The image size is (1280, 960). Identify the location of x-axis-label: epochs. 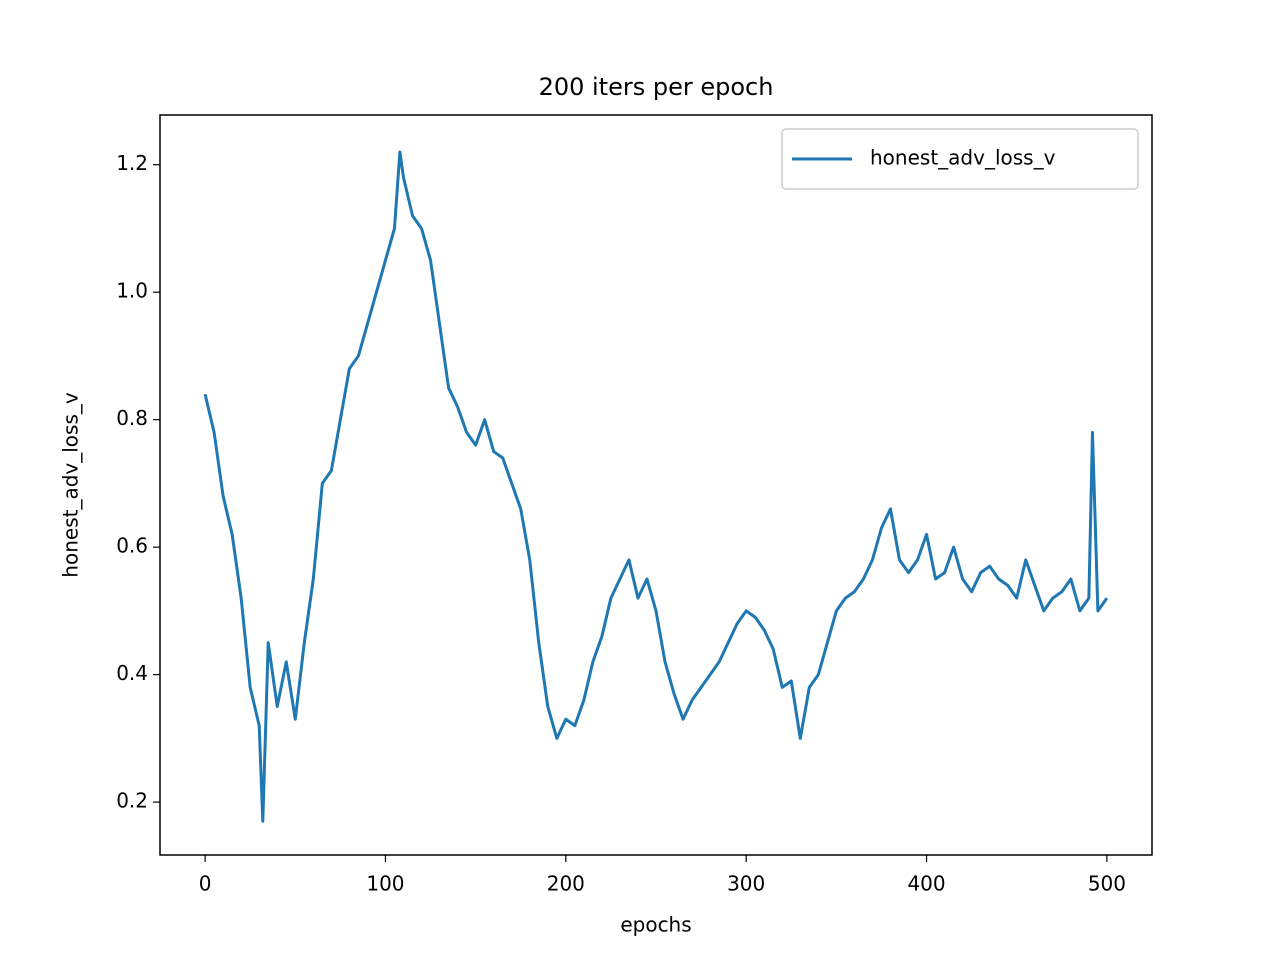
(655, 925).